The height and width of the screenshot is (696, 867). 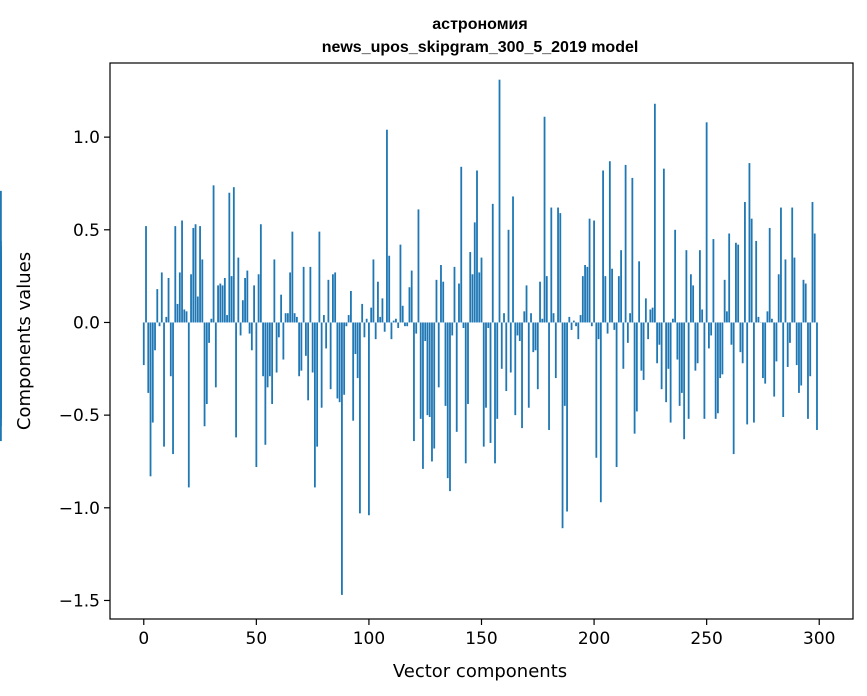 I want to click on x-axis-label: Vector components, so click(x=480, y=671).